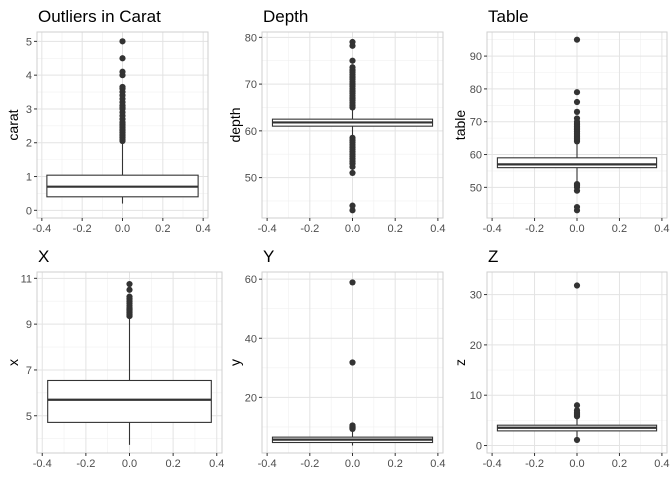 This screenshot has height=485, width=672. What do you see at coordinates (29, 417) in the screenshot?
I see `y-tick-label: 5` at bounding box center [29, 417].